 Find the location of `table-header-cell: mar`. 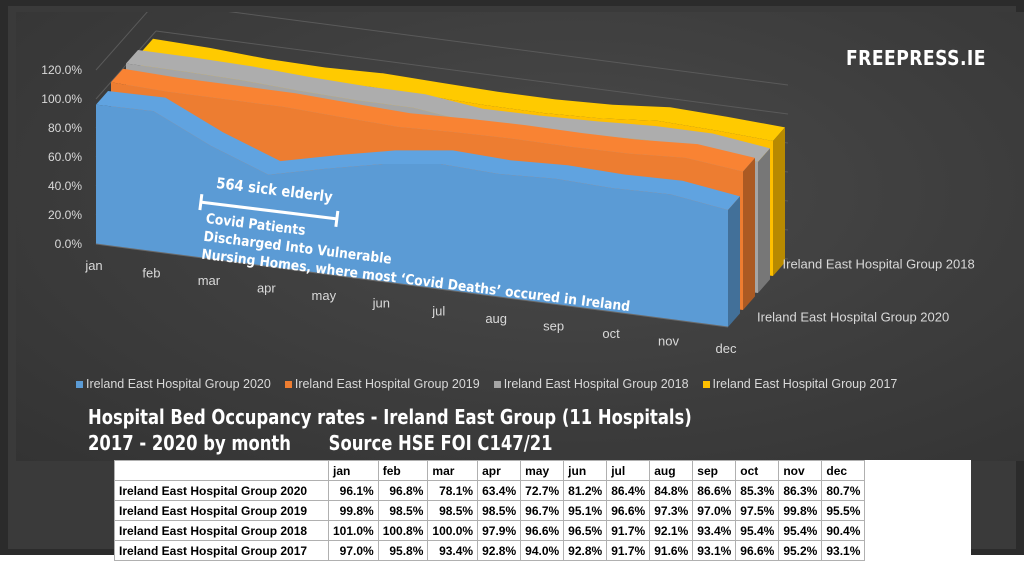

table-header-cell: mar is located at coordinates (453, 470).